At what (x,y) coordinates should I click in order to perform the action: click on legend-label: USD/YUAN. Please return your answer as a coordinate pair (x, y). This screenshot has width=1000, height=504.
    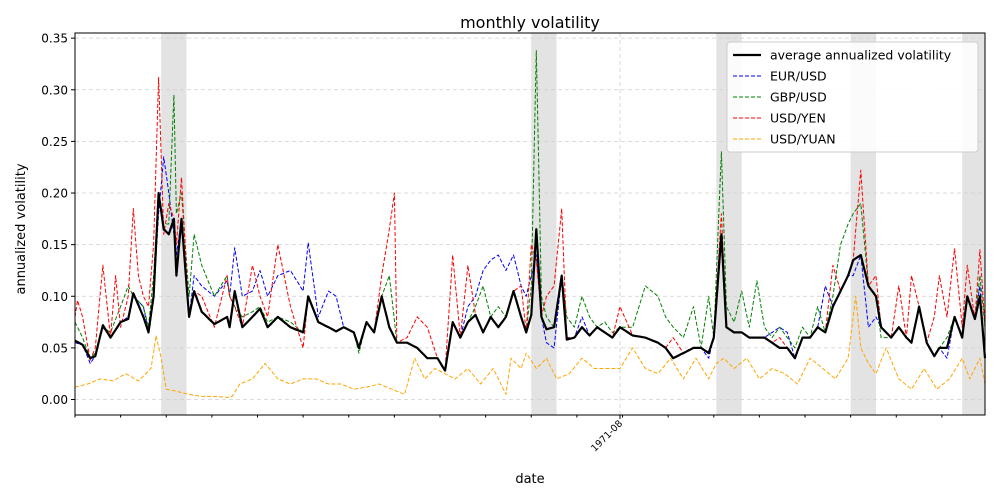
    Looking at the image, I should click on (803, 139).